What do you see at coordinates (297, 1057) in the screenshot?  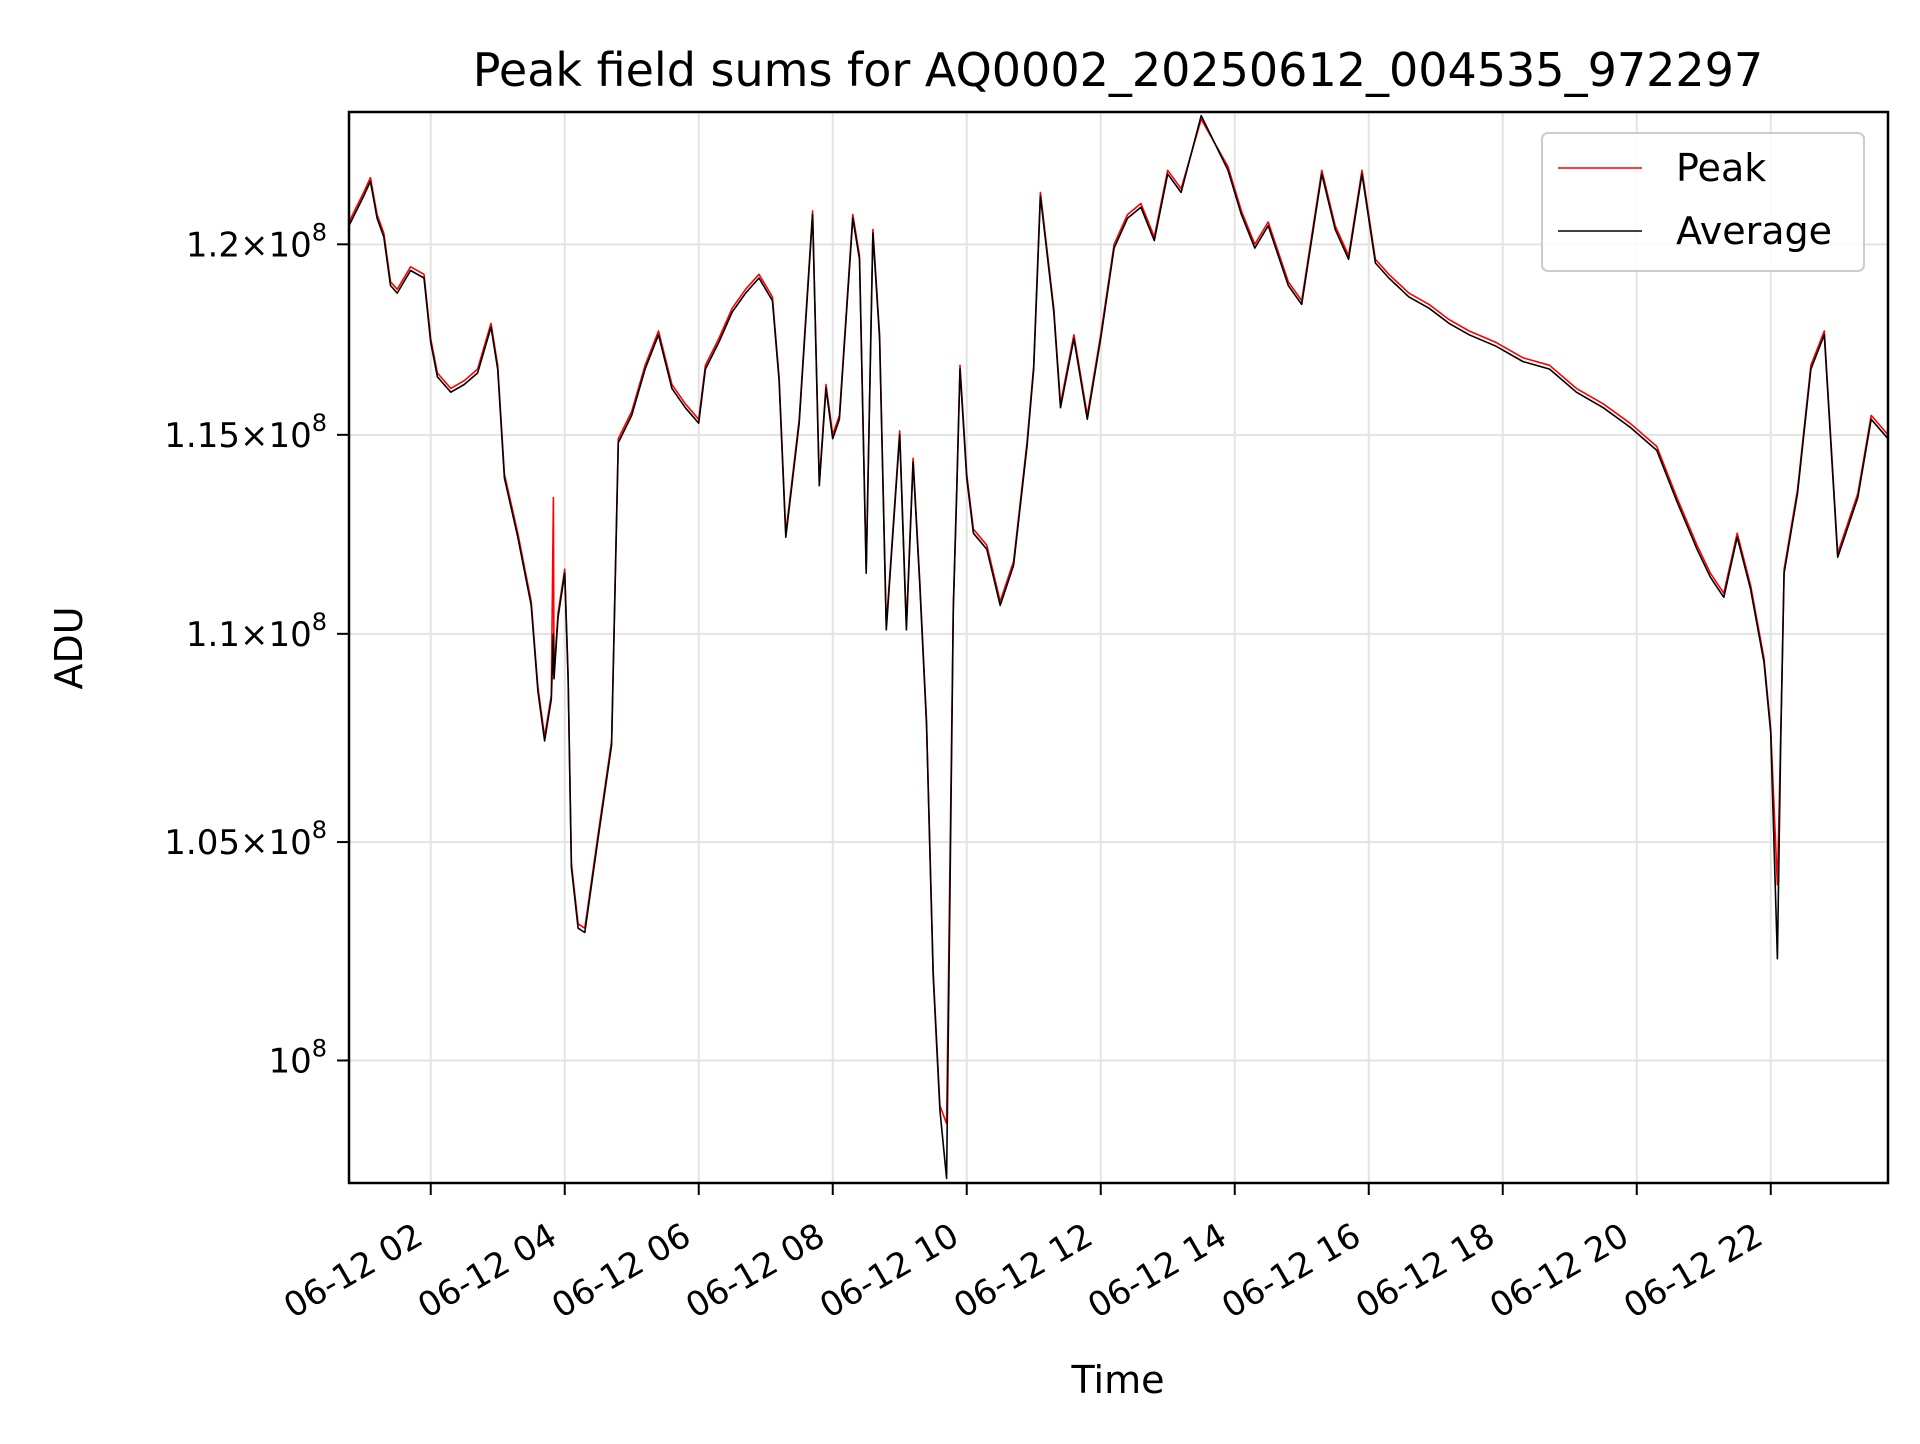 I see `y-tick-label: 108` at bounding box center [297, 1057].